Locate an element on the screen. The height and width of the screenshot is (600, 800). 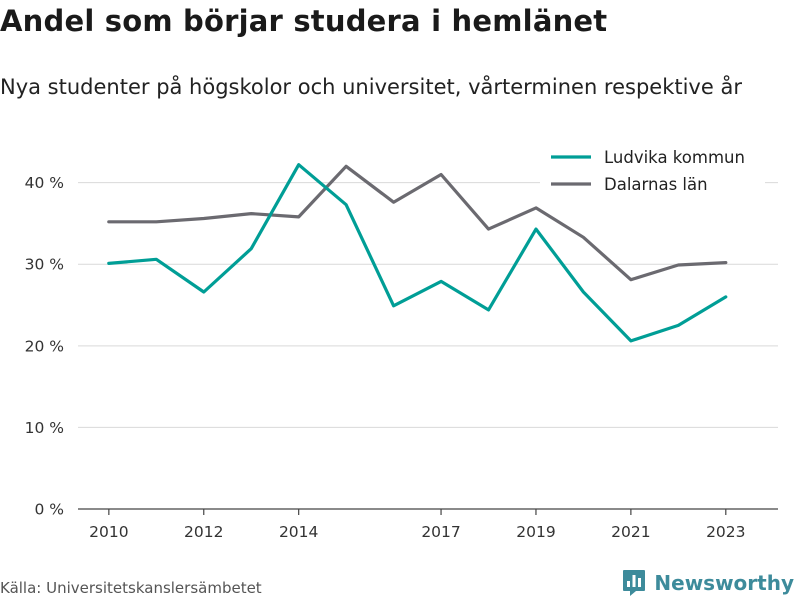
chart-title: Andel som börjar studera i hemlänet is located at coordinates (304, 21).